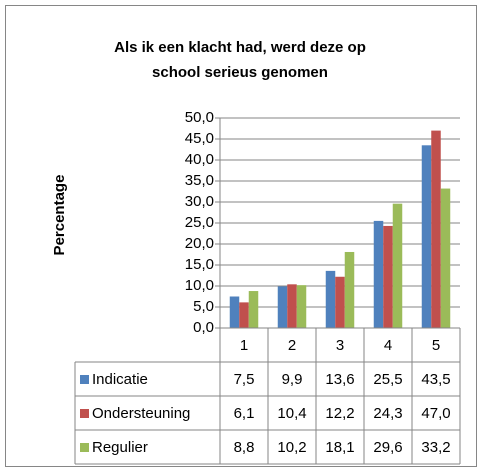 The height and width of the screenshot is (472, 482). What do you see at coordinates (199, 180) in the screenshot?
I see `y-tick-label: 35,0` at bounding box center [199, 180].